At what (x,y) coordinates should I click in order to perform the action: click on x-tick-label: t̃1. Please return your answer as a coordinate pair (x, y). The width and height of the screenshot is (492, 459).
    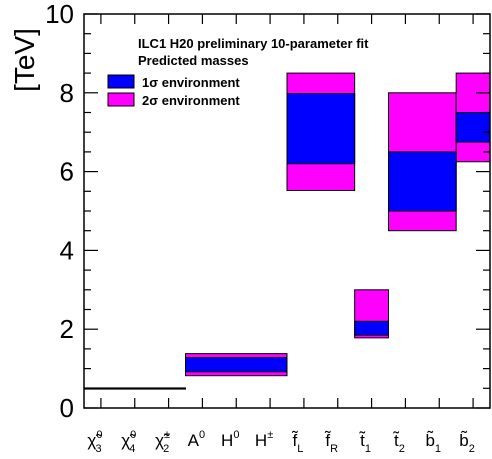
    Looking at the image, I should click on (365, 443).